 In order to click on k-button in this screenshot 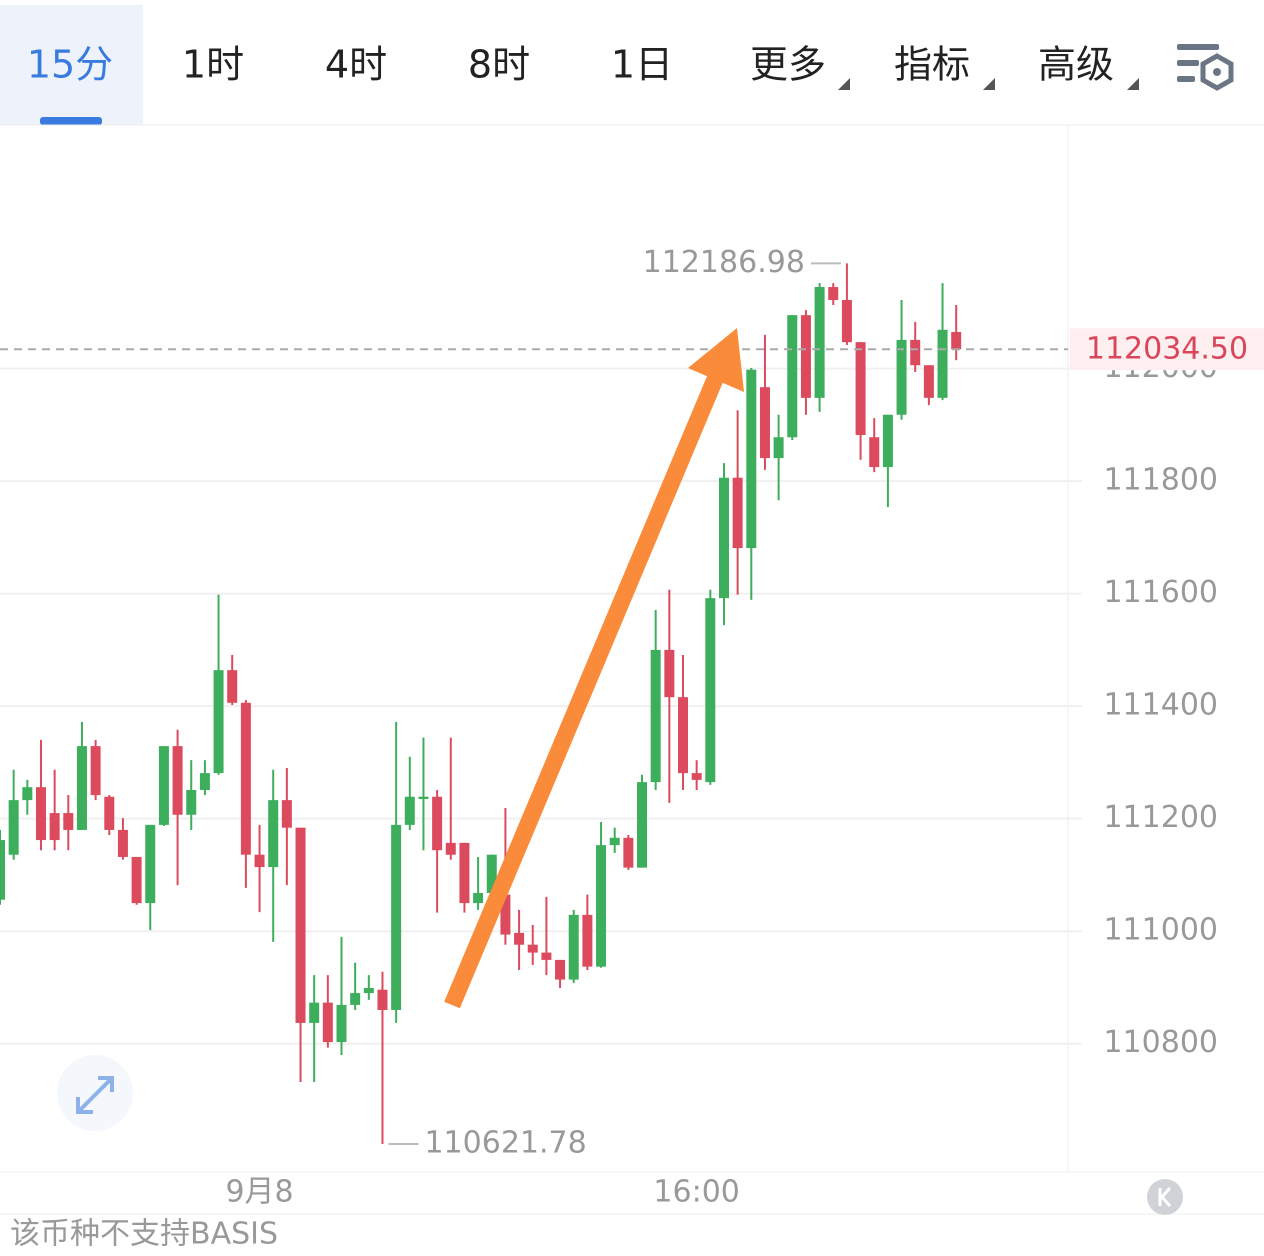, I will do `click(1165, 1197)`.